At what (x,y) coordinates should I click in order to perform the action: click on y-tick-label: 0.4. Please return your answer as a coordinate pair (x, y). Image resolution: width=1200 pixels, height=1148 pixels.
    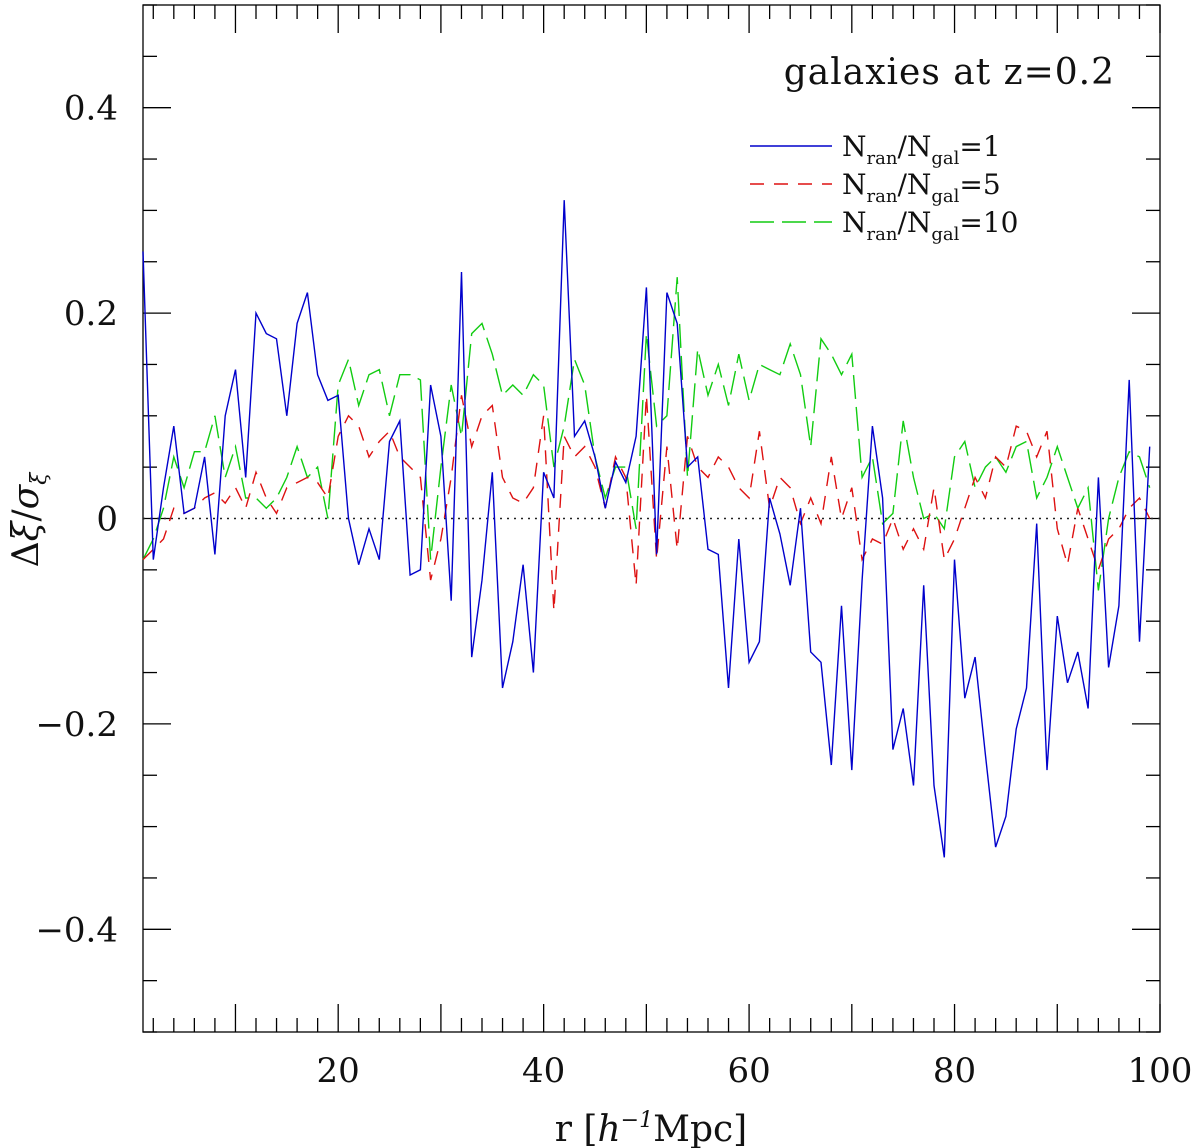
    Looking at the image, I should click on (91, 109).